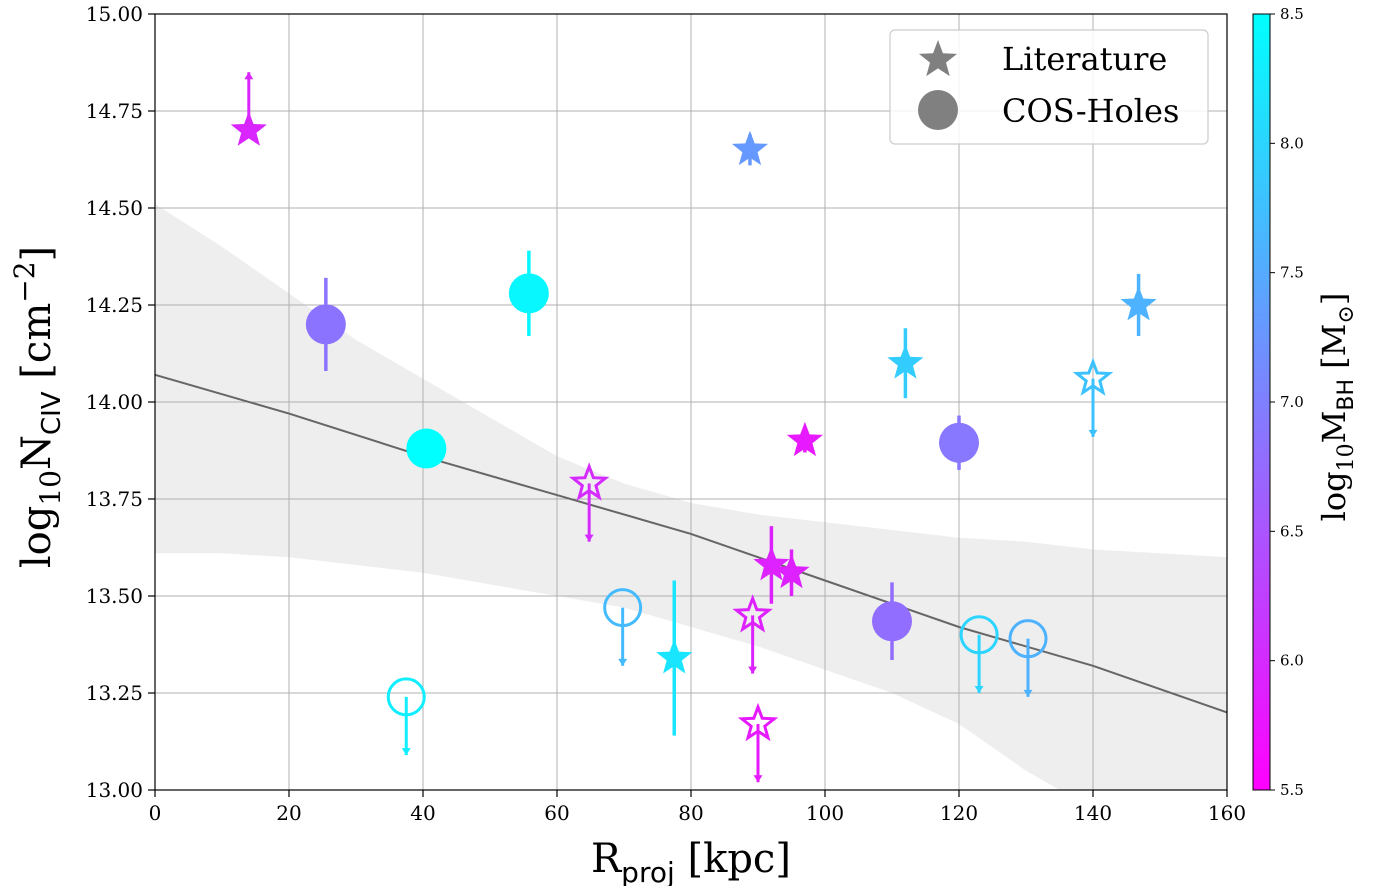 This screenshot has height=886, width=1380. I want to click on legend: Literature COS-Holes, so click(1049, 87).